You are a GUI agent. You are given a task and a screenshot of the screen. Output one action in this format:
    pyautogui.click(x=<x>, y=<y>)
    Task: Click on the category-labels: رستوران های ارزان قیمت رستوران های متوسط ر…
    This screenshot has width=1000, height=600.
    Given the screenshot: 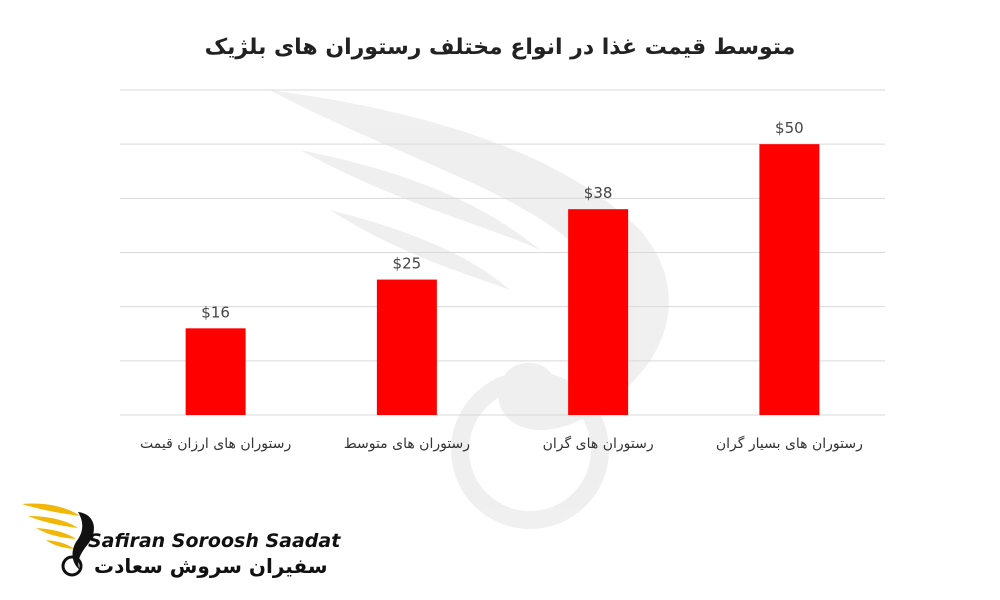 What is the action you would take?
    pyautogui.click(x=501, y=443)
    